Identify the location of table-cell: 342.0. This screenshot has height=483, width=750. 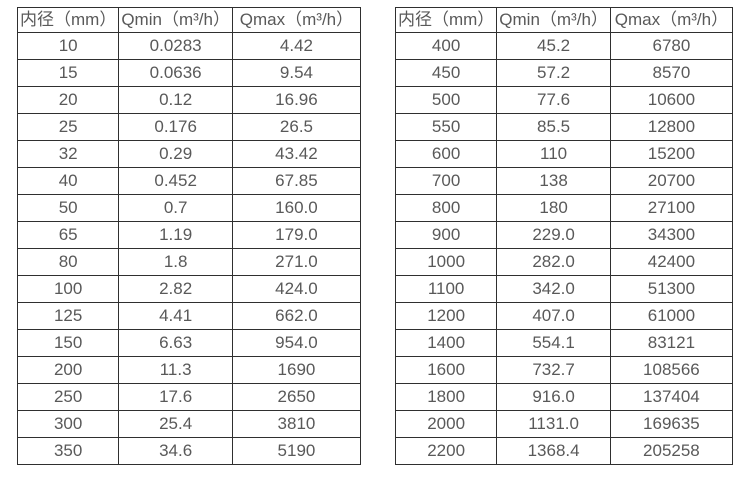
(553, 289).